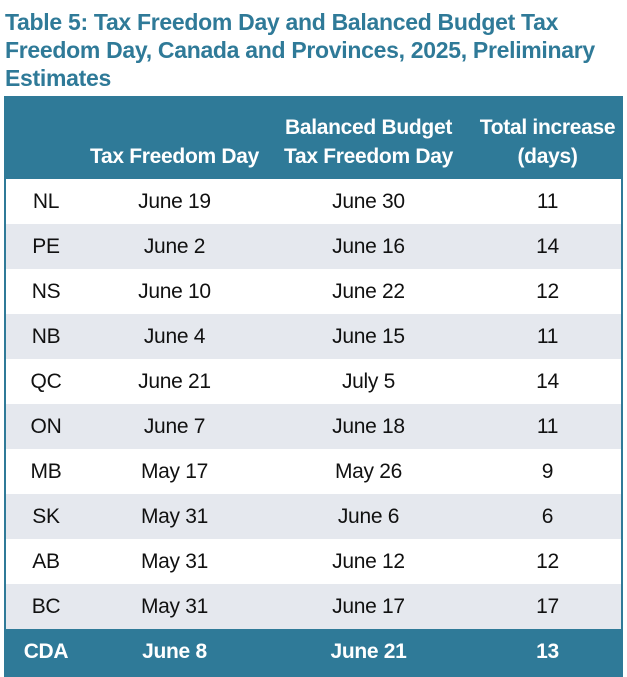  I want to click on cell-total-increase: 13, so click(547, 652).